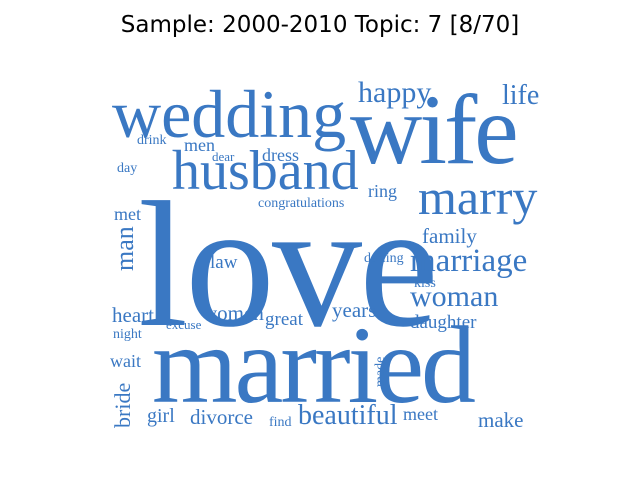  I want to click on word-married: married, so click(314, 365).